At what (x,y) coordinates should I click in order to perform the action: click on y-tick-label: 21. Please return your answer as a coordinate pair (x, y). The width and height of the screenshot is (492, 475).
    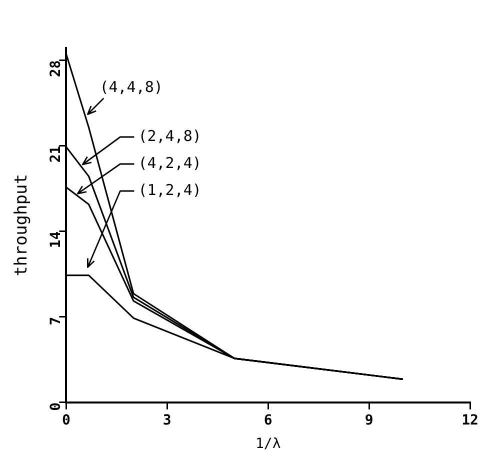
    Looking at the image, I should click on (56, 154).